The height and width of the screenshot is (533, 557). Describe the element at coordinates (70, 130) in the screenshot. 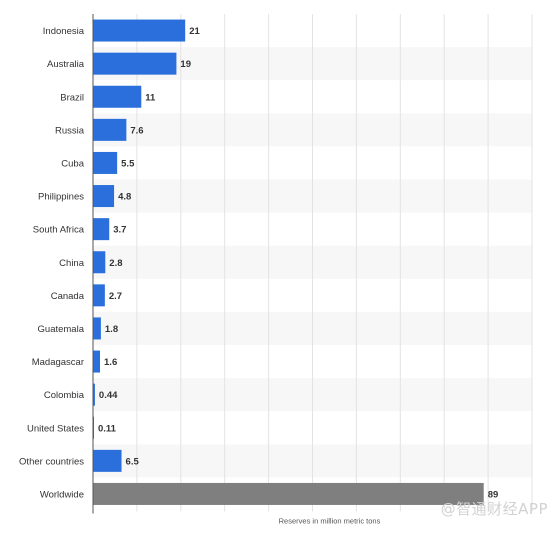

I see `category-label: Russia` at that location.